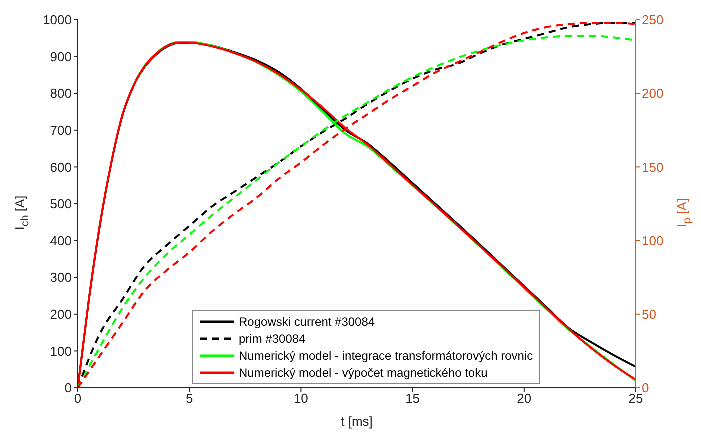  What do you see at coordinates (653, 94) in the screenshot?
I see `y2-tick-label: 200` at bounding box center [653, 94].